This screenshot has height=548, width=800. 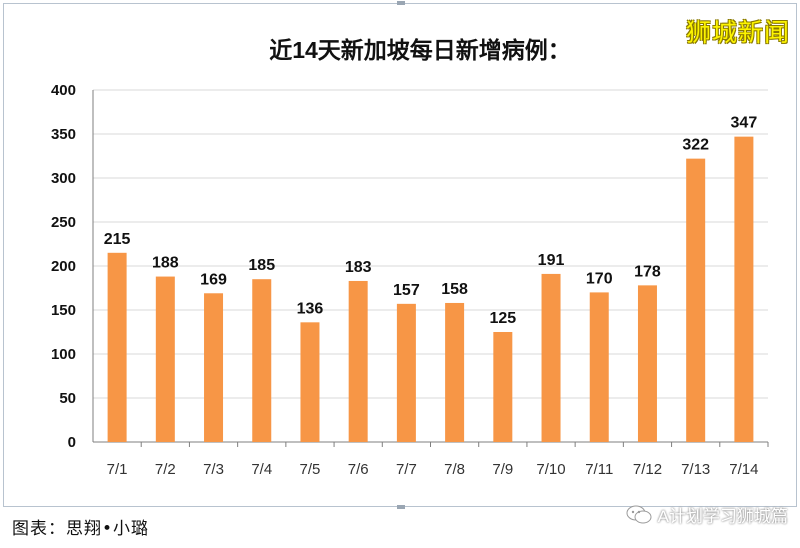 What do you see at coordinates (406, 290) in the screenshot?
I see `data-label: 157` at bounding box center [406, 290].